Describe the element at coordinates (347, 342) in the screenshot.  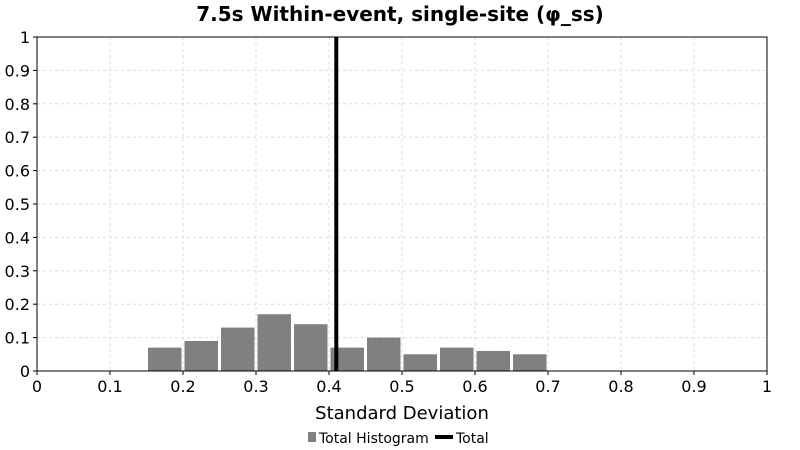
I see `histogram-bars` at that location.